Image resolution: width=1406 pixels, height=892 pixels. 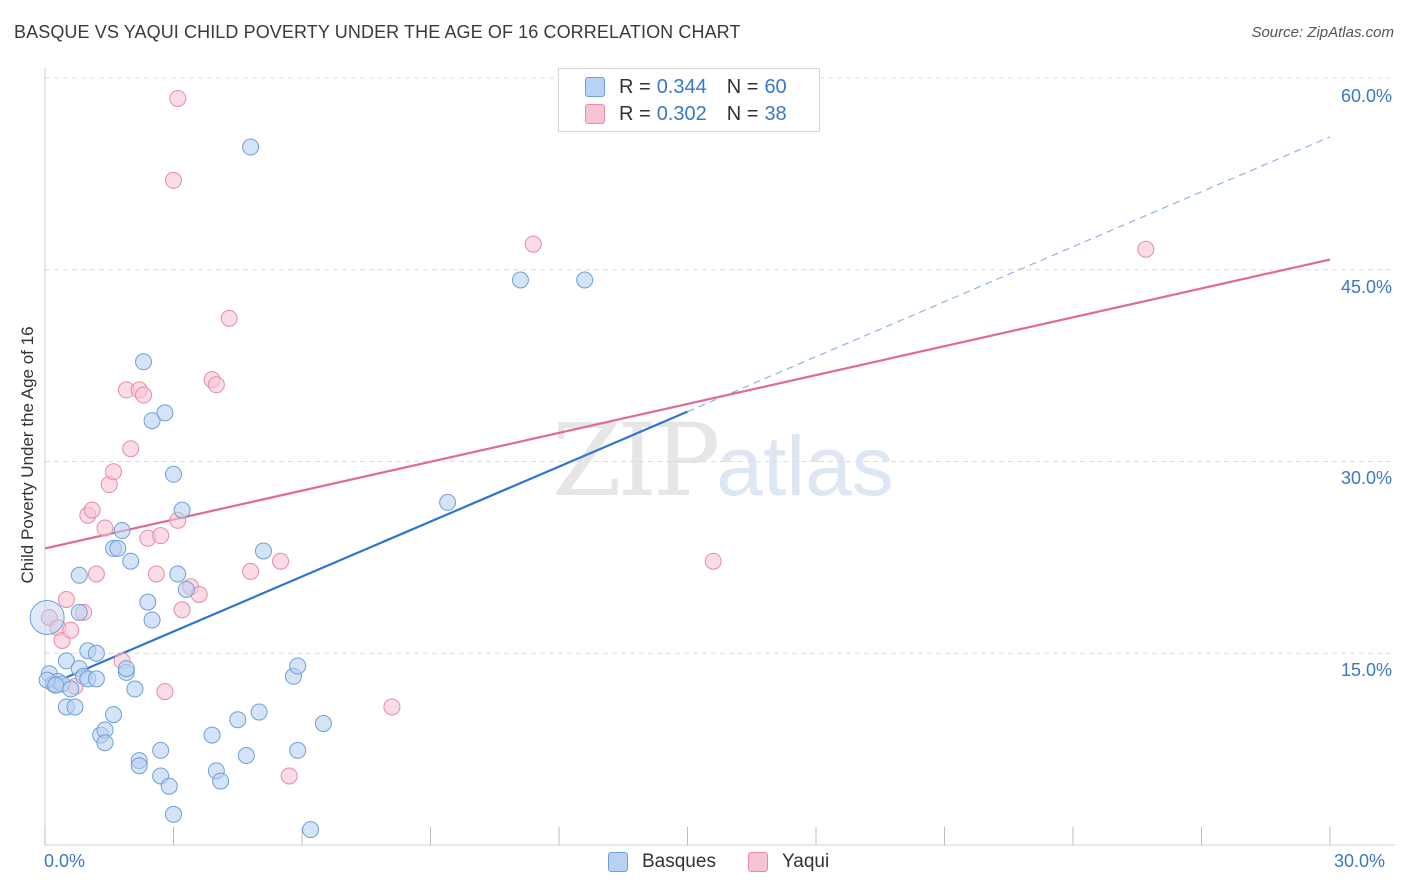 I want to click on legend-n-value: 38, so click(x=775, y=113).